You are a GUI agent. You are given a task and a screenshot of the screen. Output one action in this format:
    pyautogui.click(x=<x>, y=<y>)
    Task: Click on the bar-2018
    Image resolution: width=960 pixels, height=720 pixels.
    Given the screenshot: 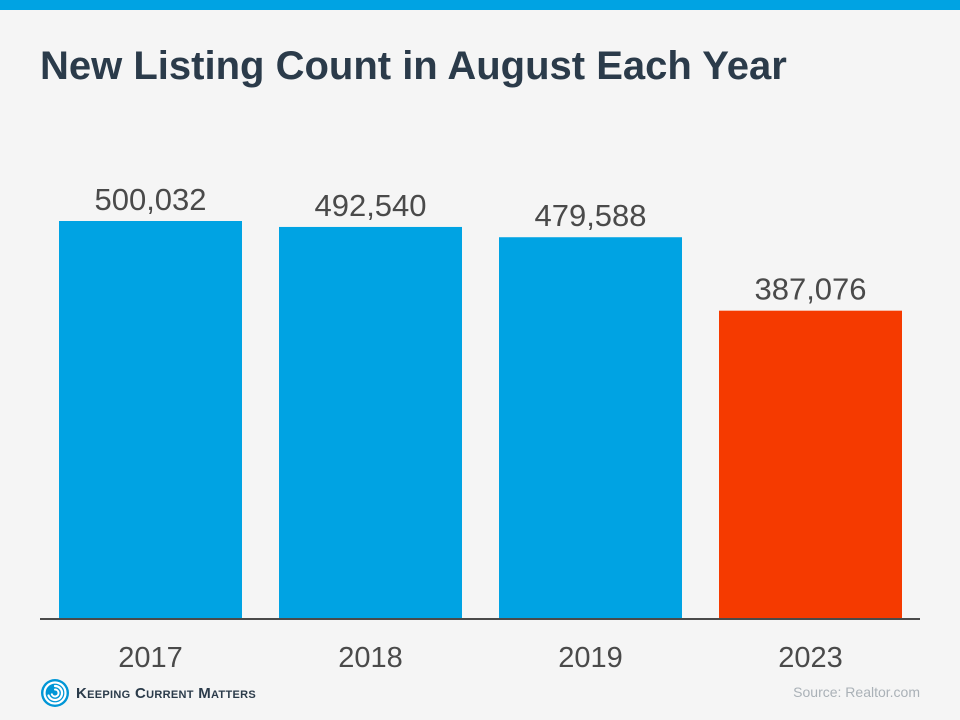 What is the action you would take?
    pyautogui.click(x=370, y=422)
    